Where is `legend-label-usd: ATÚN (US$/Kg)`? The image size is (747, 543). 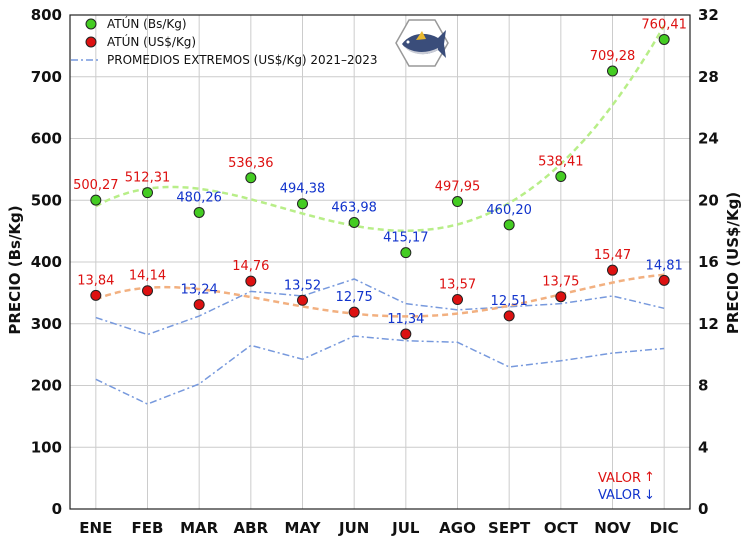 legend-label-usd: ATÚN (US$/Kg) is located at coordinates (151, 41).